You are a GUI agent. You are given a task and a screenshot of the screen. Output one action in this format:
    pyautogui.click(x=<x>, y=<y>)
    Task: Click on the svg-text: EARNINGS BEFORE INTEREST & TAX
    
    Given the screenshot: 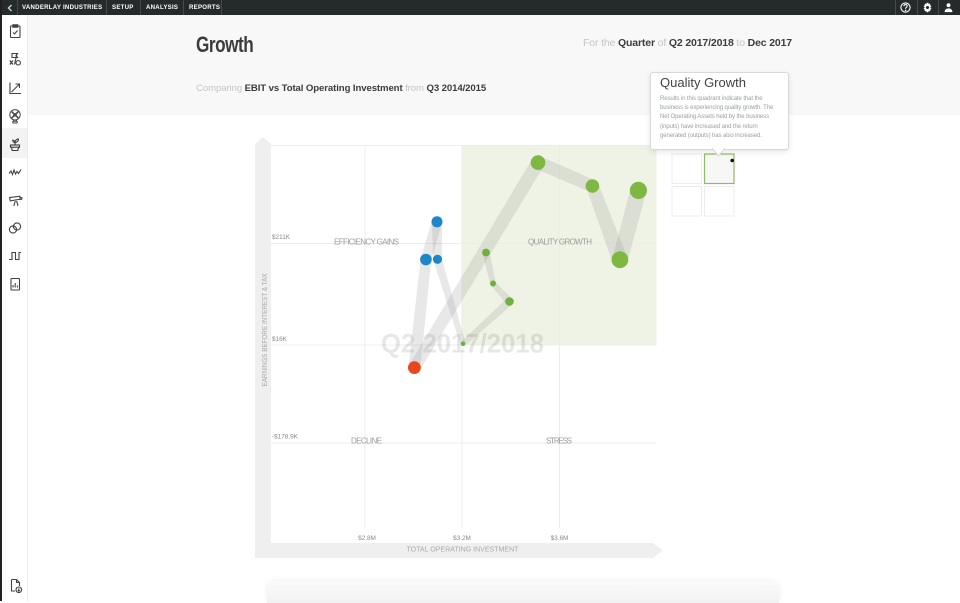 What is the action you would take?
    pyautogui.click(x=264, y=329)
    